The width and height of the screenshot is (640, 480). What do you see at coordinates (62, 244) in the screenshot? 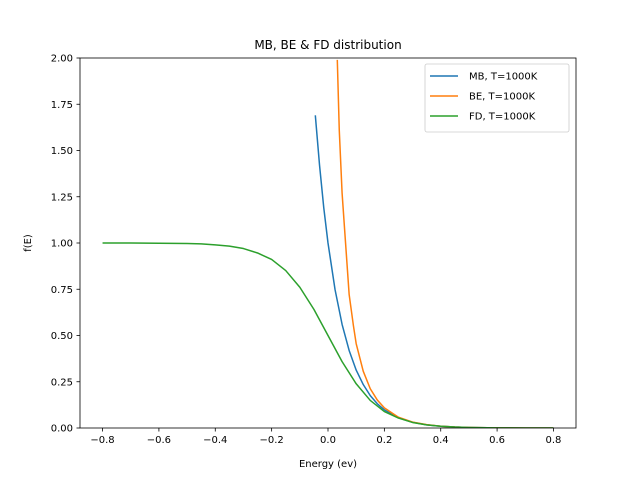
I see `y-tick-label: 1.00` at bounding box center [62, 244].